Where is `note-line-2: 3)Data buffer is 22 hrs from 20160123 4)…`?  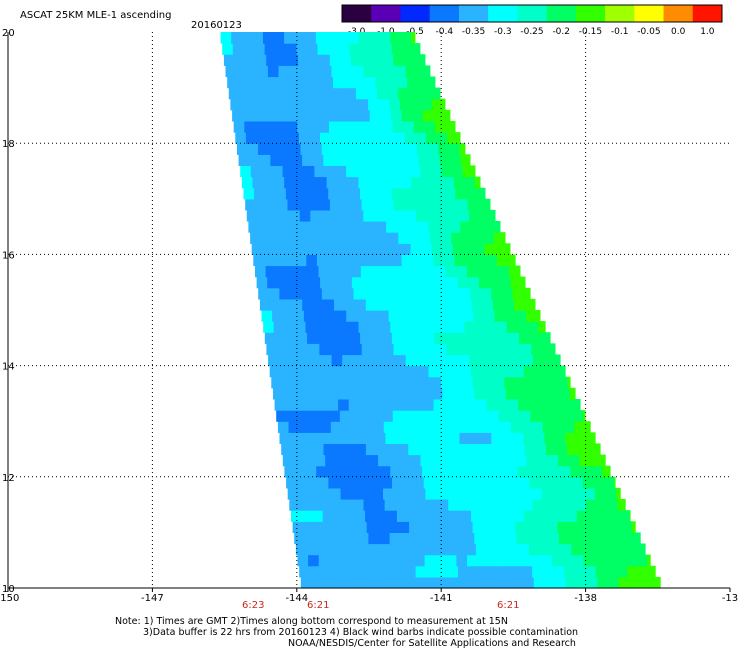 note-line-2: 3)Data buffer is 22 hrs from 20160123 4)… is located at coordinates (361, 632).